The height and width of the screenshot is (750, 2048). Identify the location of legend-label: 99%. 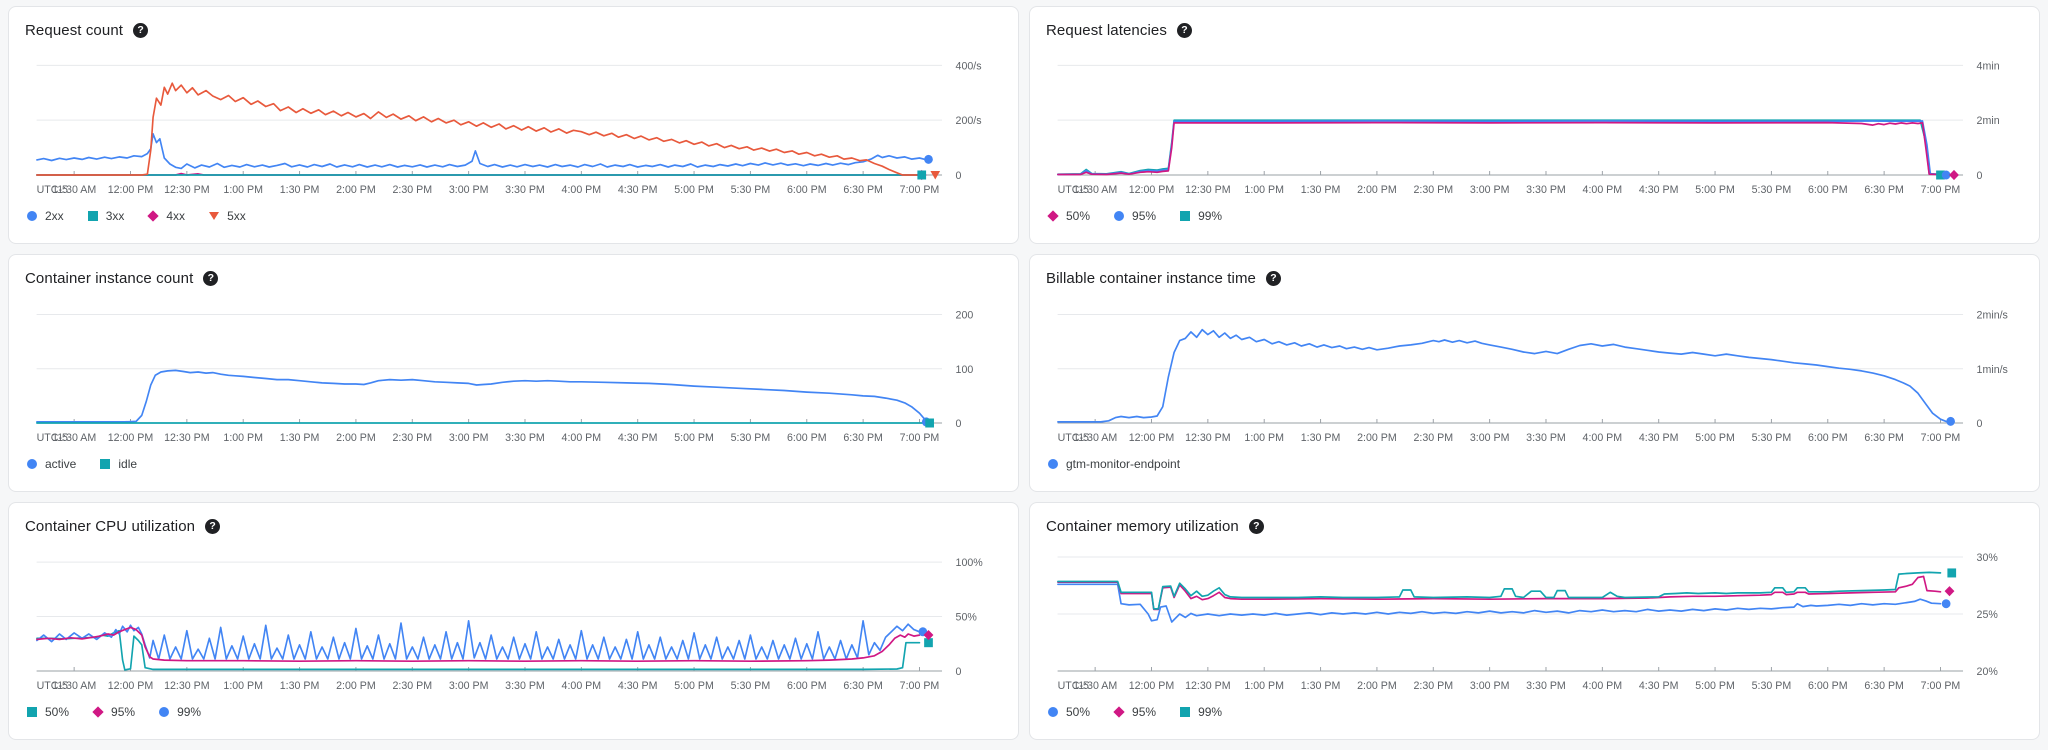
(1210, 216).